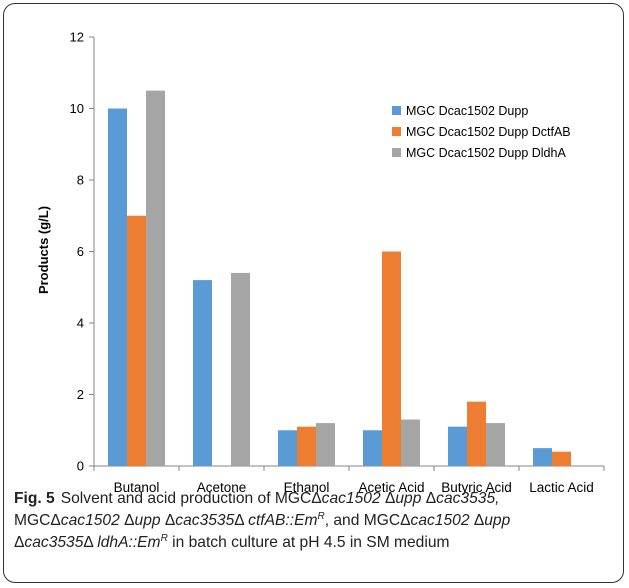 The height and width of the screenshot is (588, 629). What do you see at coordinates (80, 323) in the screenshot?
I see `y-tick-label: 4` at bounding box center [80, 323].